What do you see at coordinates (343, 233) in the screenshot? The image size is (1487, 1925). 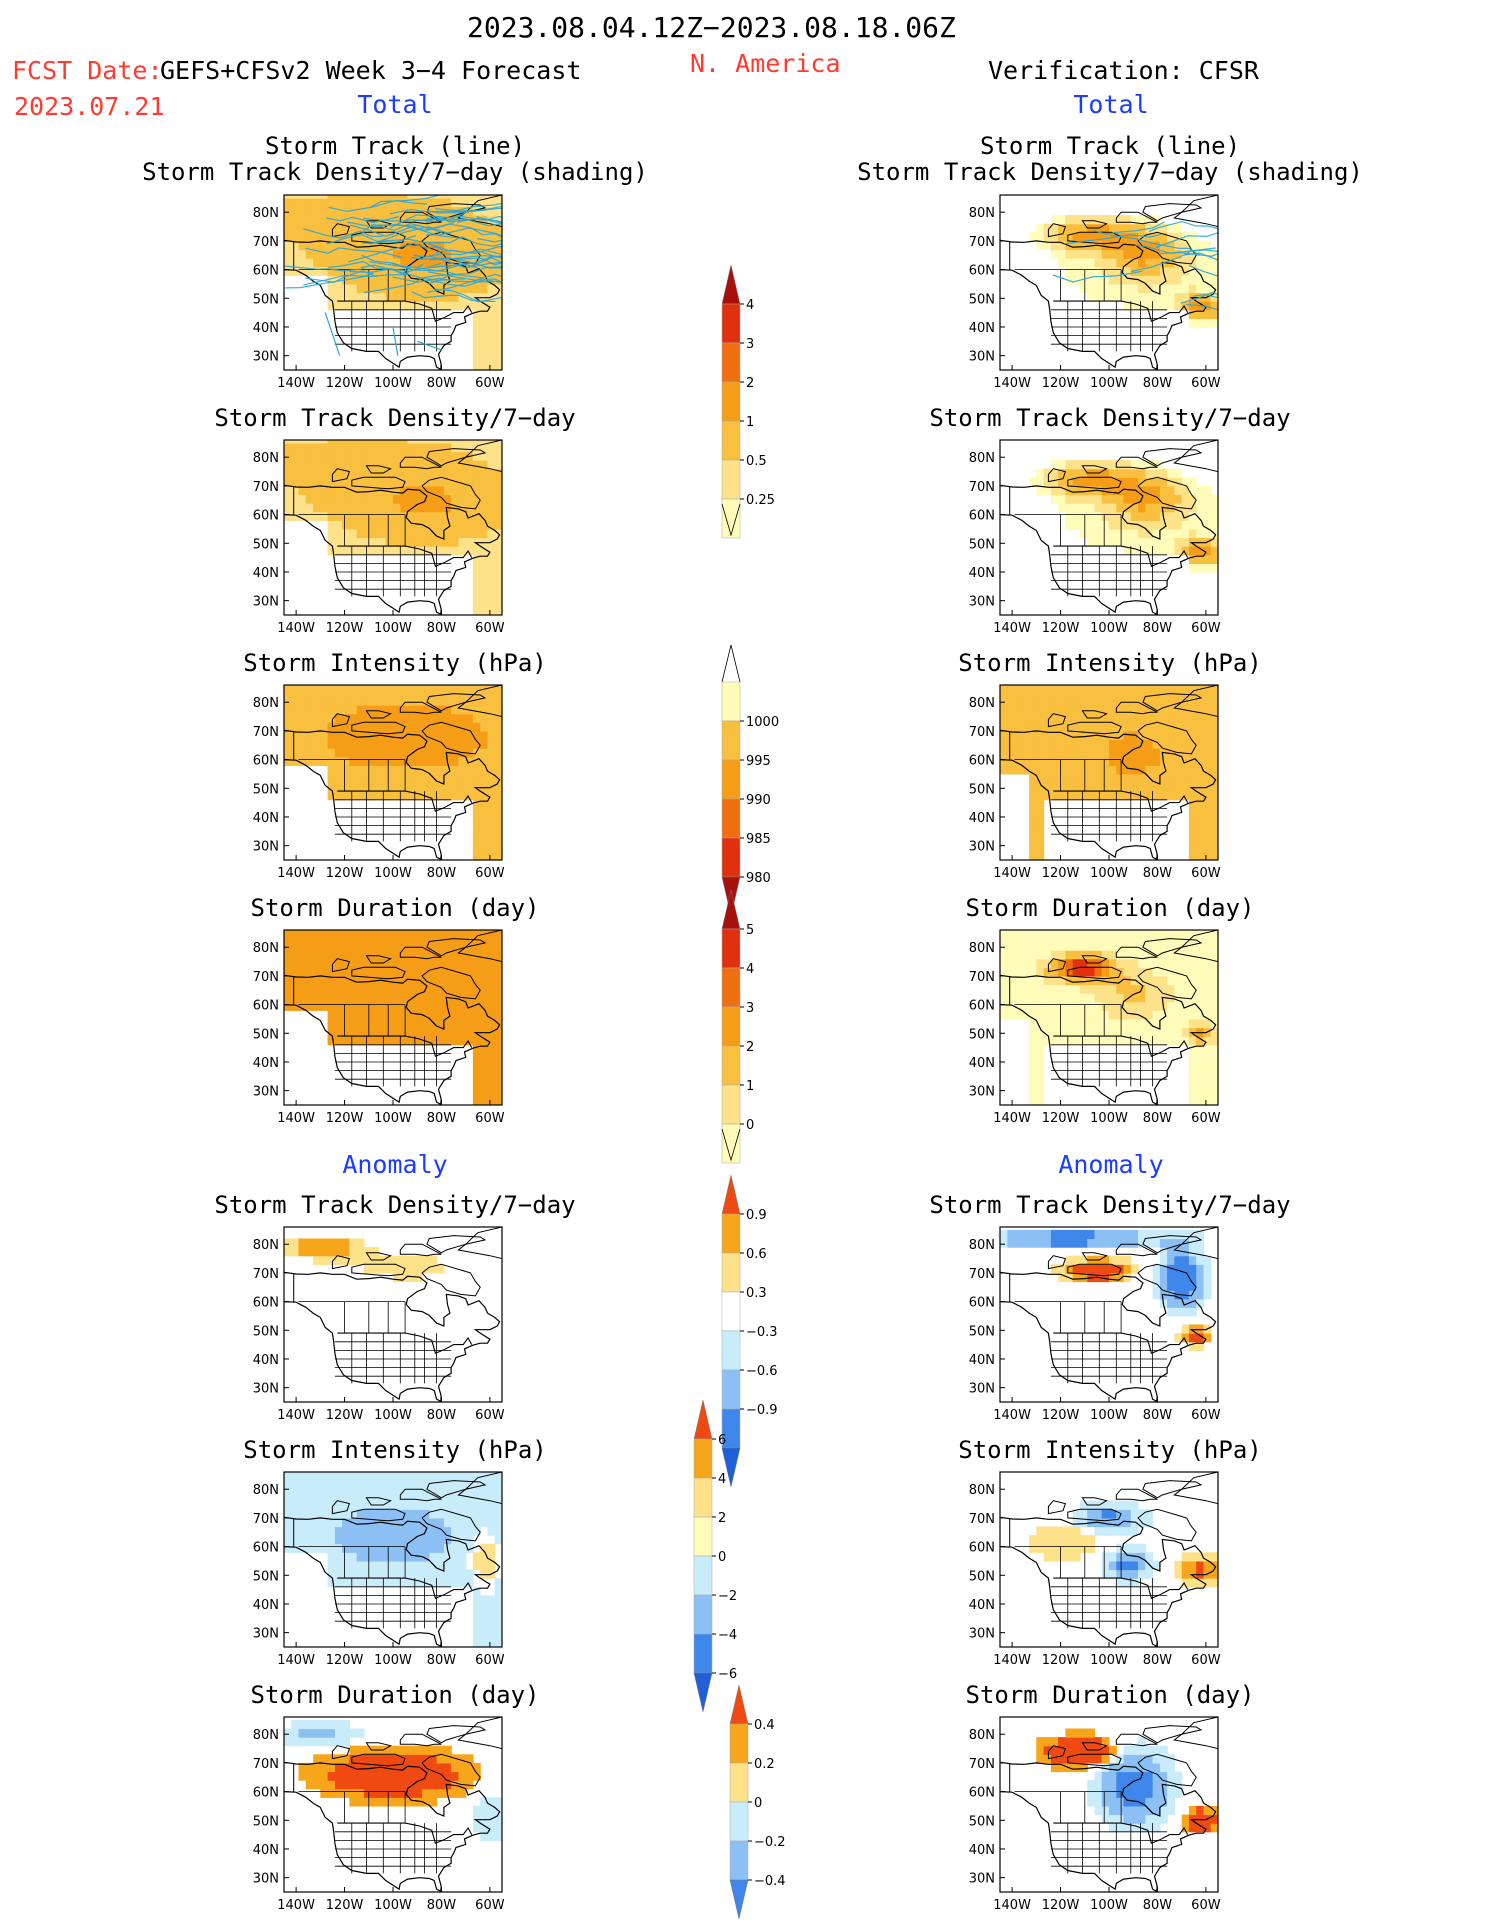 I see `storm-track-line` at bounding box center [343, 233].